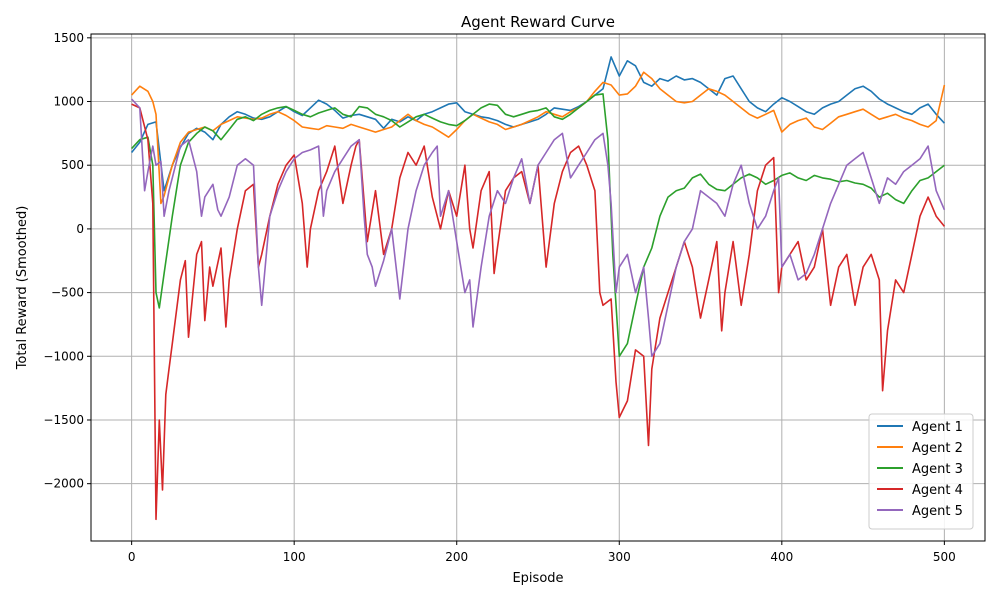 This screenshot has width=1000, height=600. I want to click on x-tick-label: 200, so click(456, 557).